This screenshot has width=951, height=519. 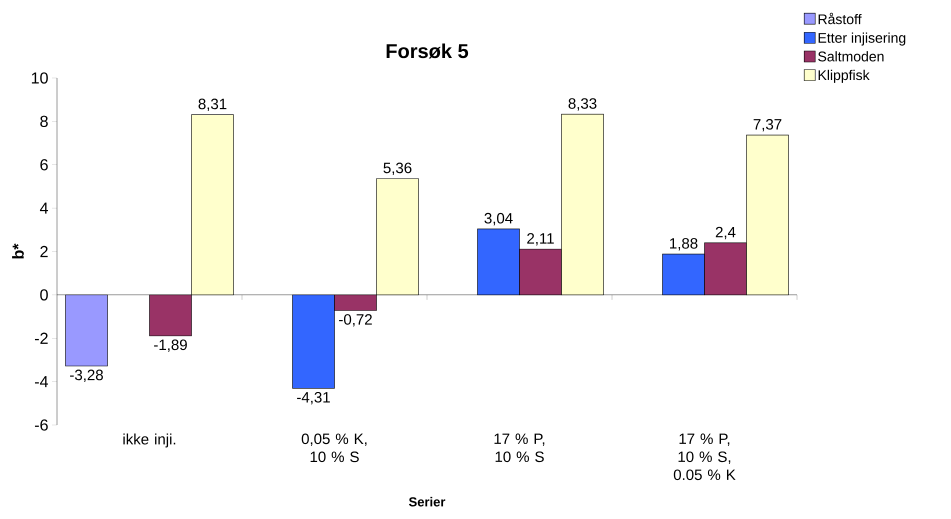 I want to click on chart-title: Forsøk 5, so click(x=427, y=50).